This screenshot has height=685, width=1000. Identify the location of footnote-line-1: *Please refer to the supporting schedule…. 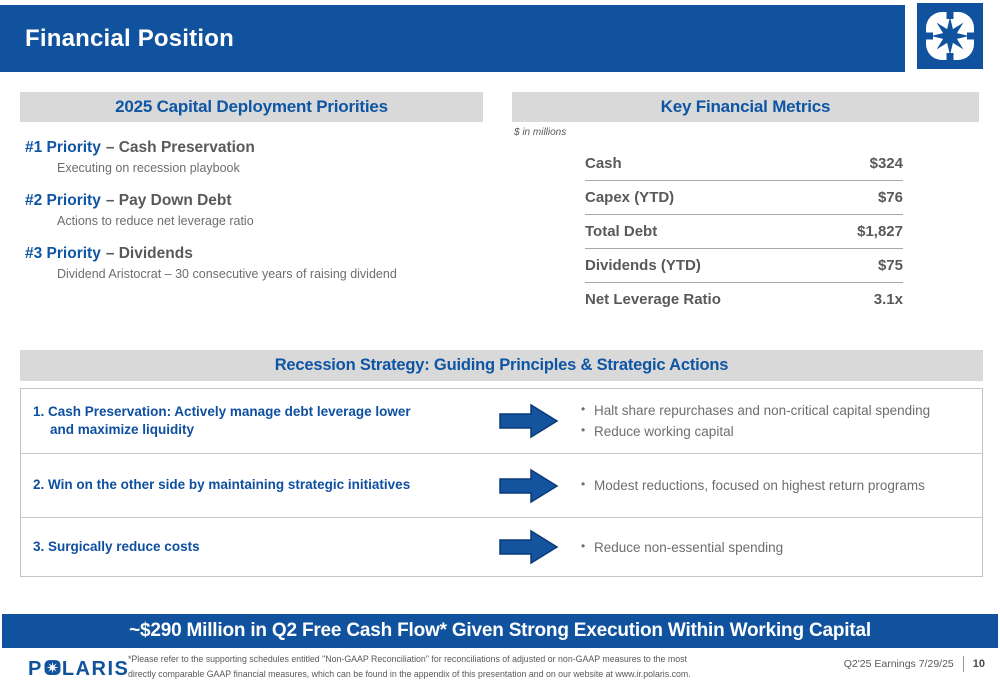
(407, 659).